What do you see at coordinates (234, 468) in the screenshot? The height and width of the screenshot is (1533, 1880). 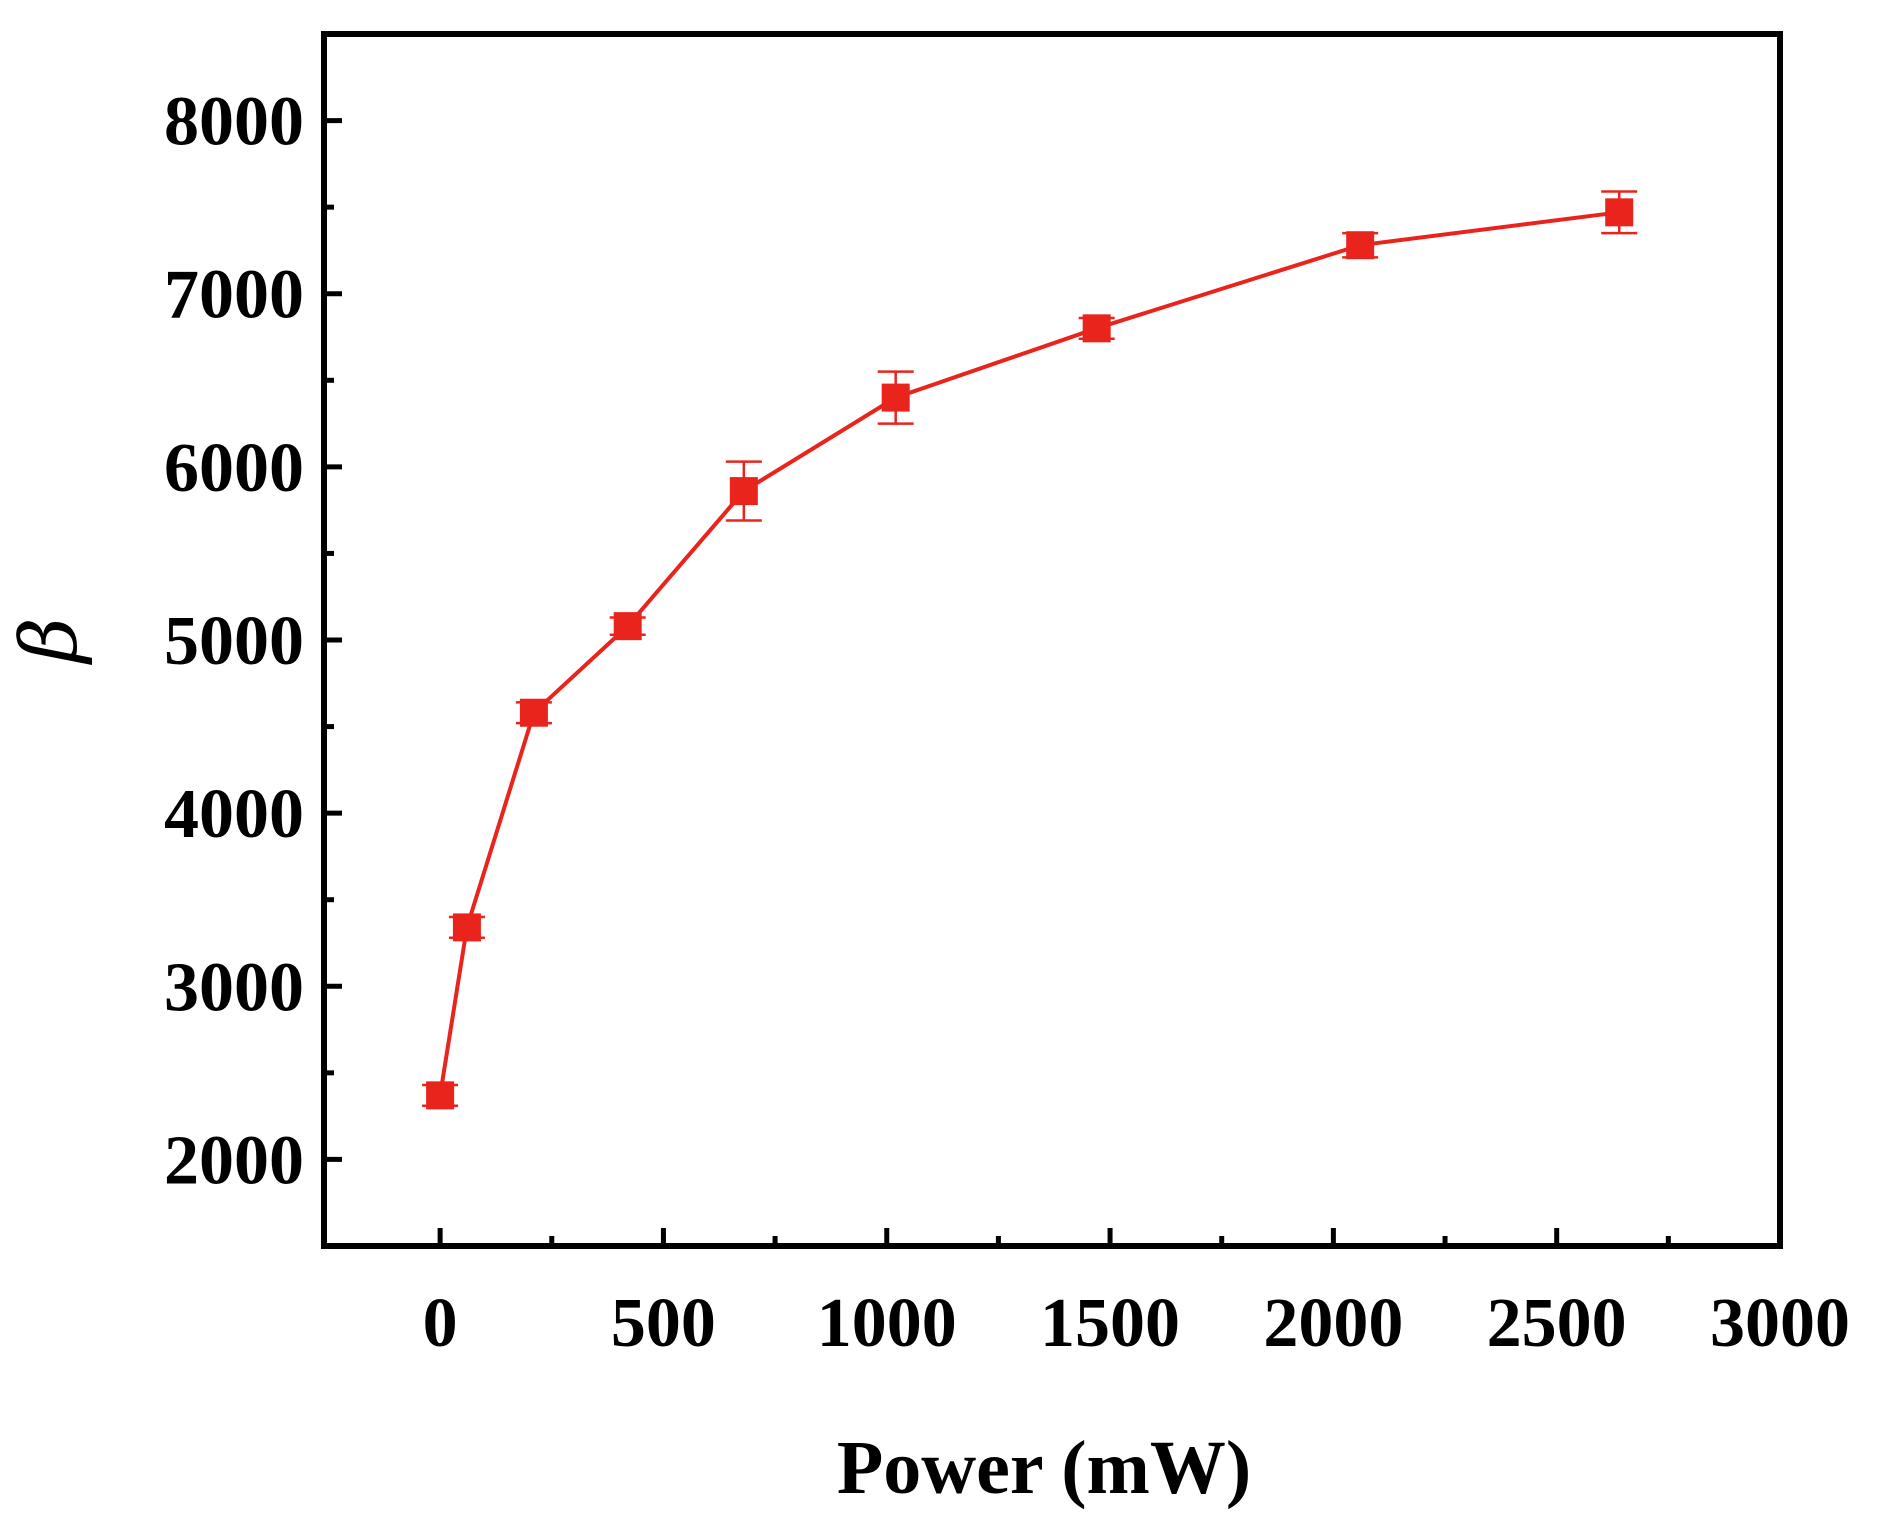 I see `y-tick-label: 6000` at bounding box center [234, 468].